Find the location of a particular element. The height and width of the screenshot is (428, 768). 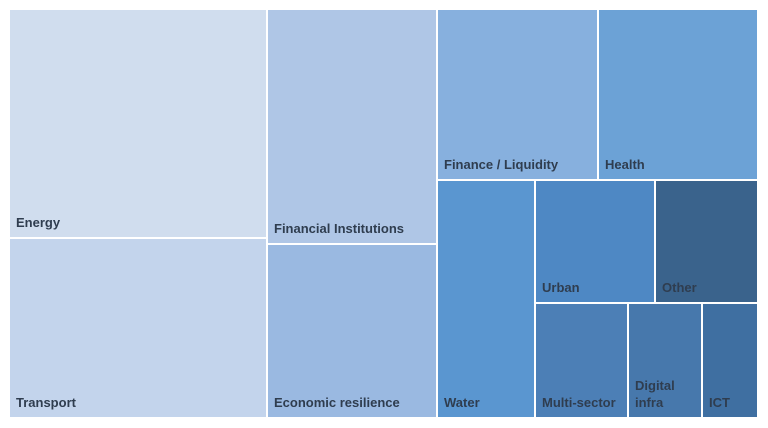

treemap-label: Digital infra is located at coordinates (655, 394).